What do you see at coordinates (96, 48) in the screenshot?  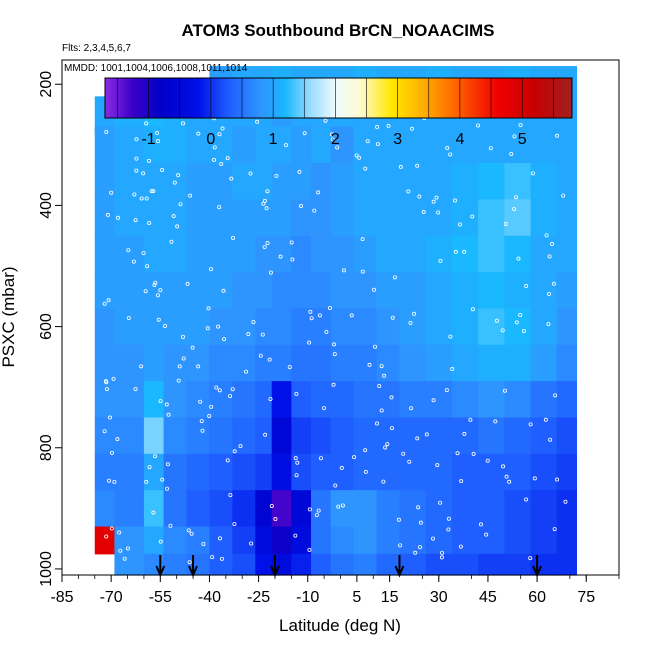 I see `flights-label: Flts: 2,3,4,5,6,7` at bounding box center [96, 48].